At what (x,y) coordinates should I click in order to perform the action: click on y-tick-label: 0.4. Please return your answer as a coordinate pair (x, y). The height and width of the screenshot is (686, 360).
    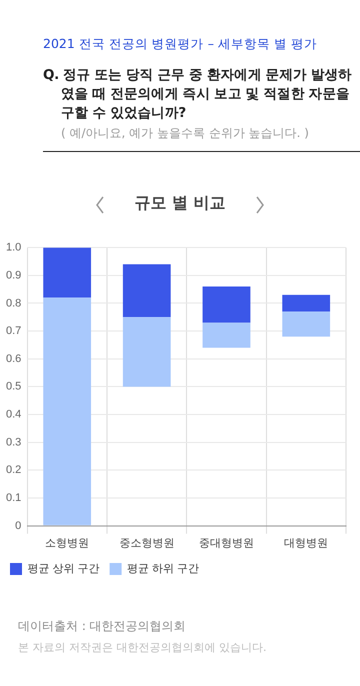
    Looking at the image, I should click on (14, 414).